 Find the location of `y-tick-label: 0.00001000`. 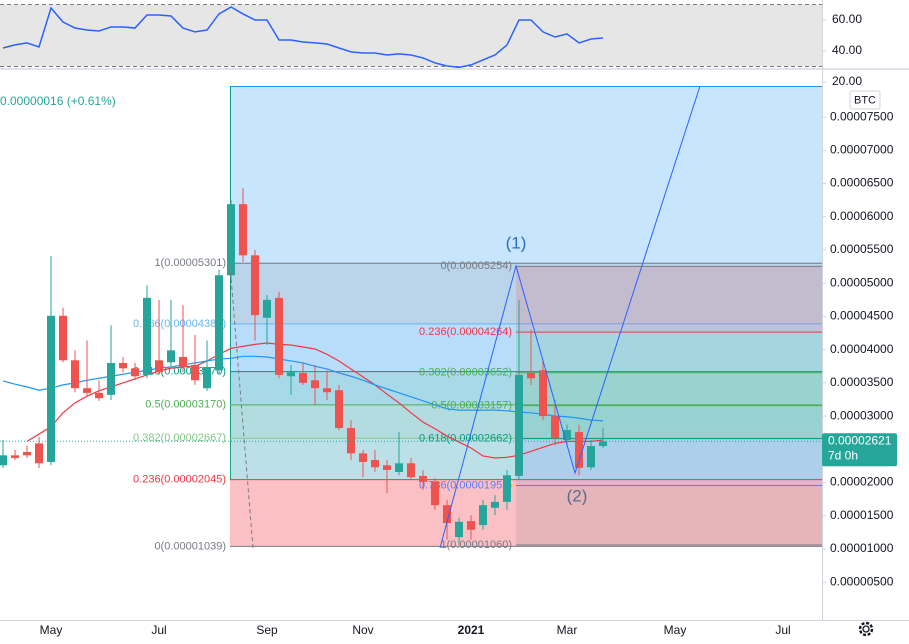

y-tick-label: 0.00001000 is located at coordinates (862, 548).